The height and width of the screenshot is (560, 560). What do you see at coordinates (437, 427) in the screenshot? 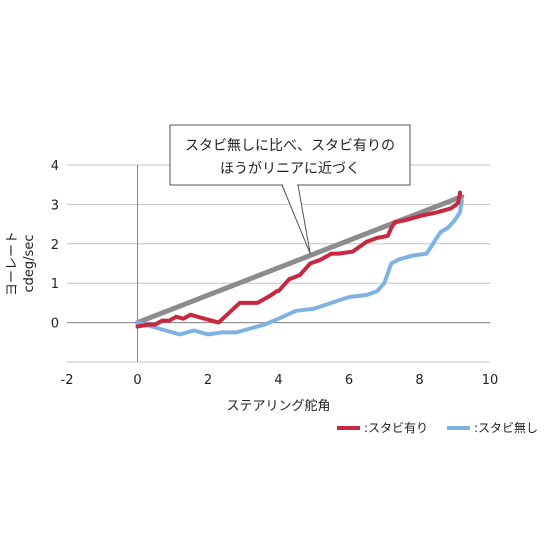
I see `legend: :スタビ有り :スタビ無し` at bounding box center [437, 427].